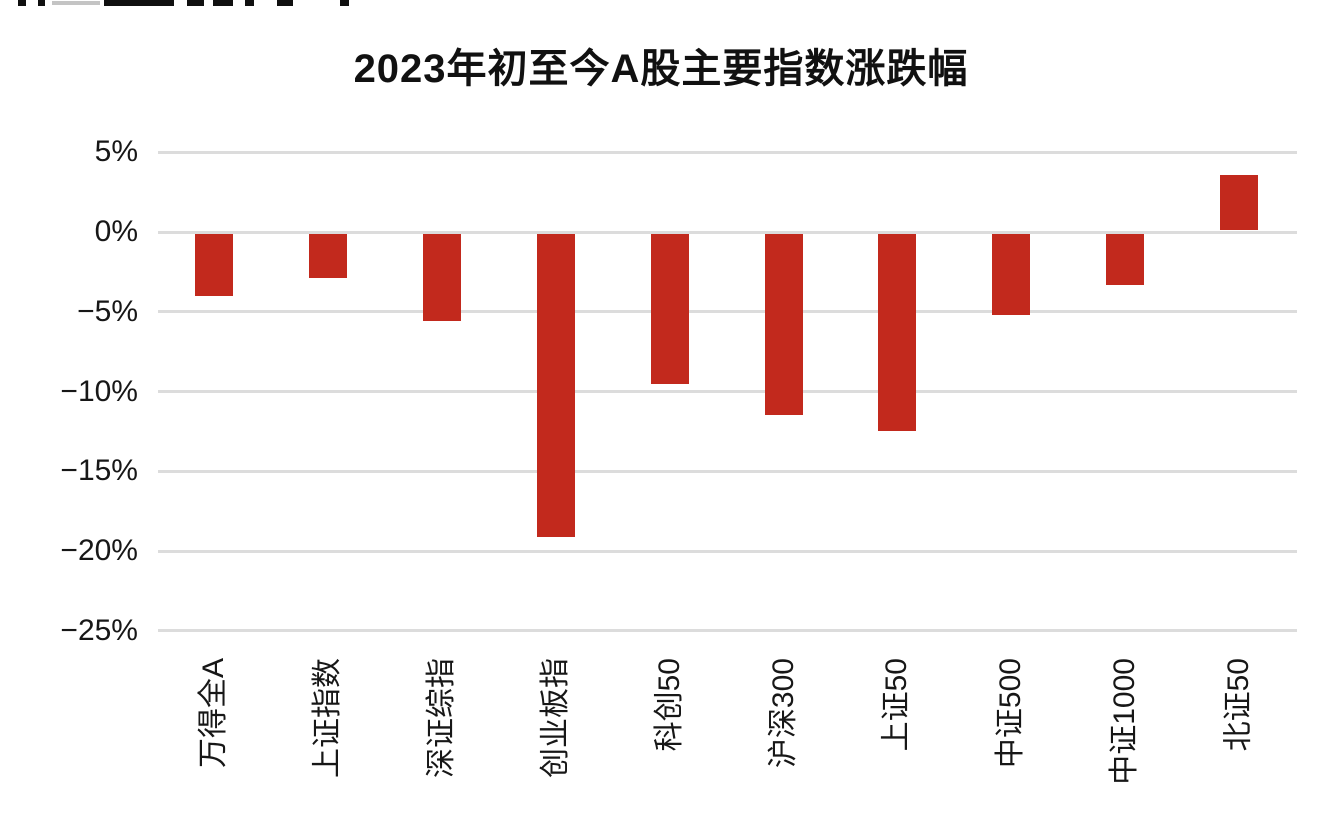  I want to click on x-category-label: 中证500, so click(1011, 713).